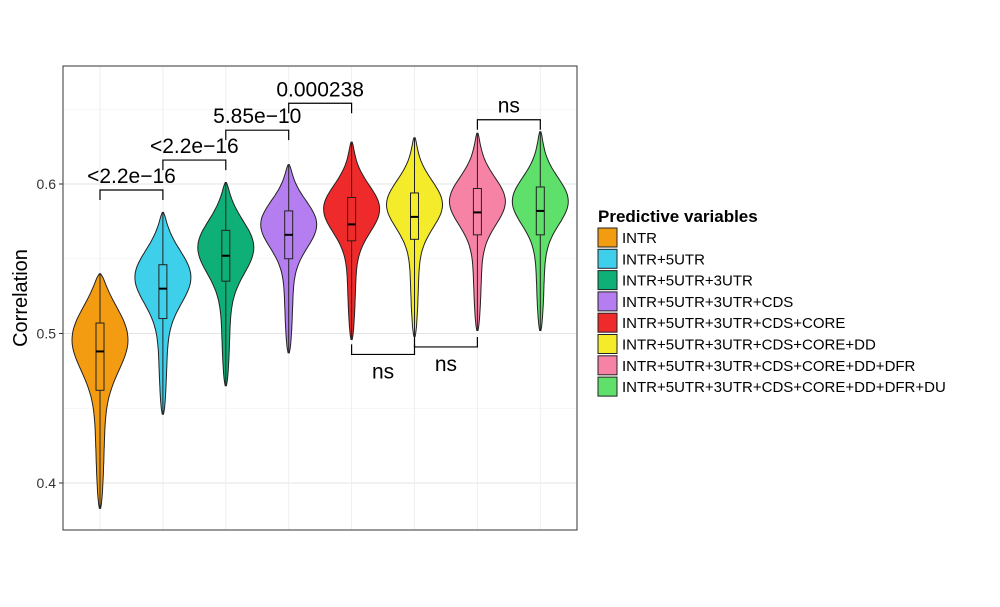  Describe the element at coordinates (678, 216) in the screenshot. I see `legend-title: Predictive variables` at that location.